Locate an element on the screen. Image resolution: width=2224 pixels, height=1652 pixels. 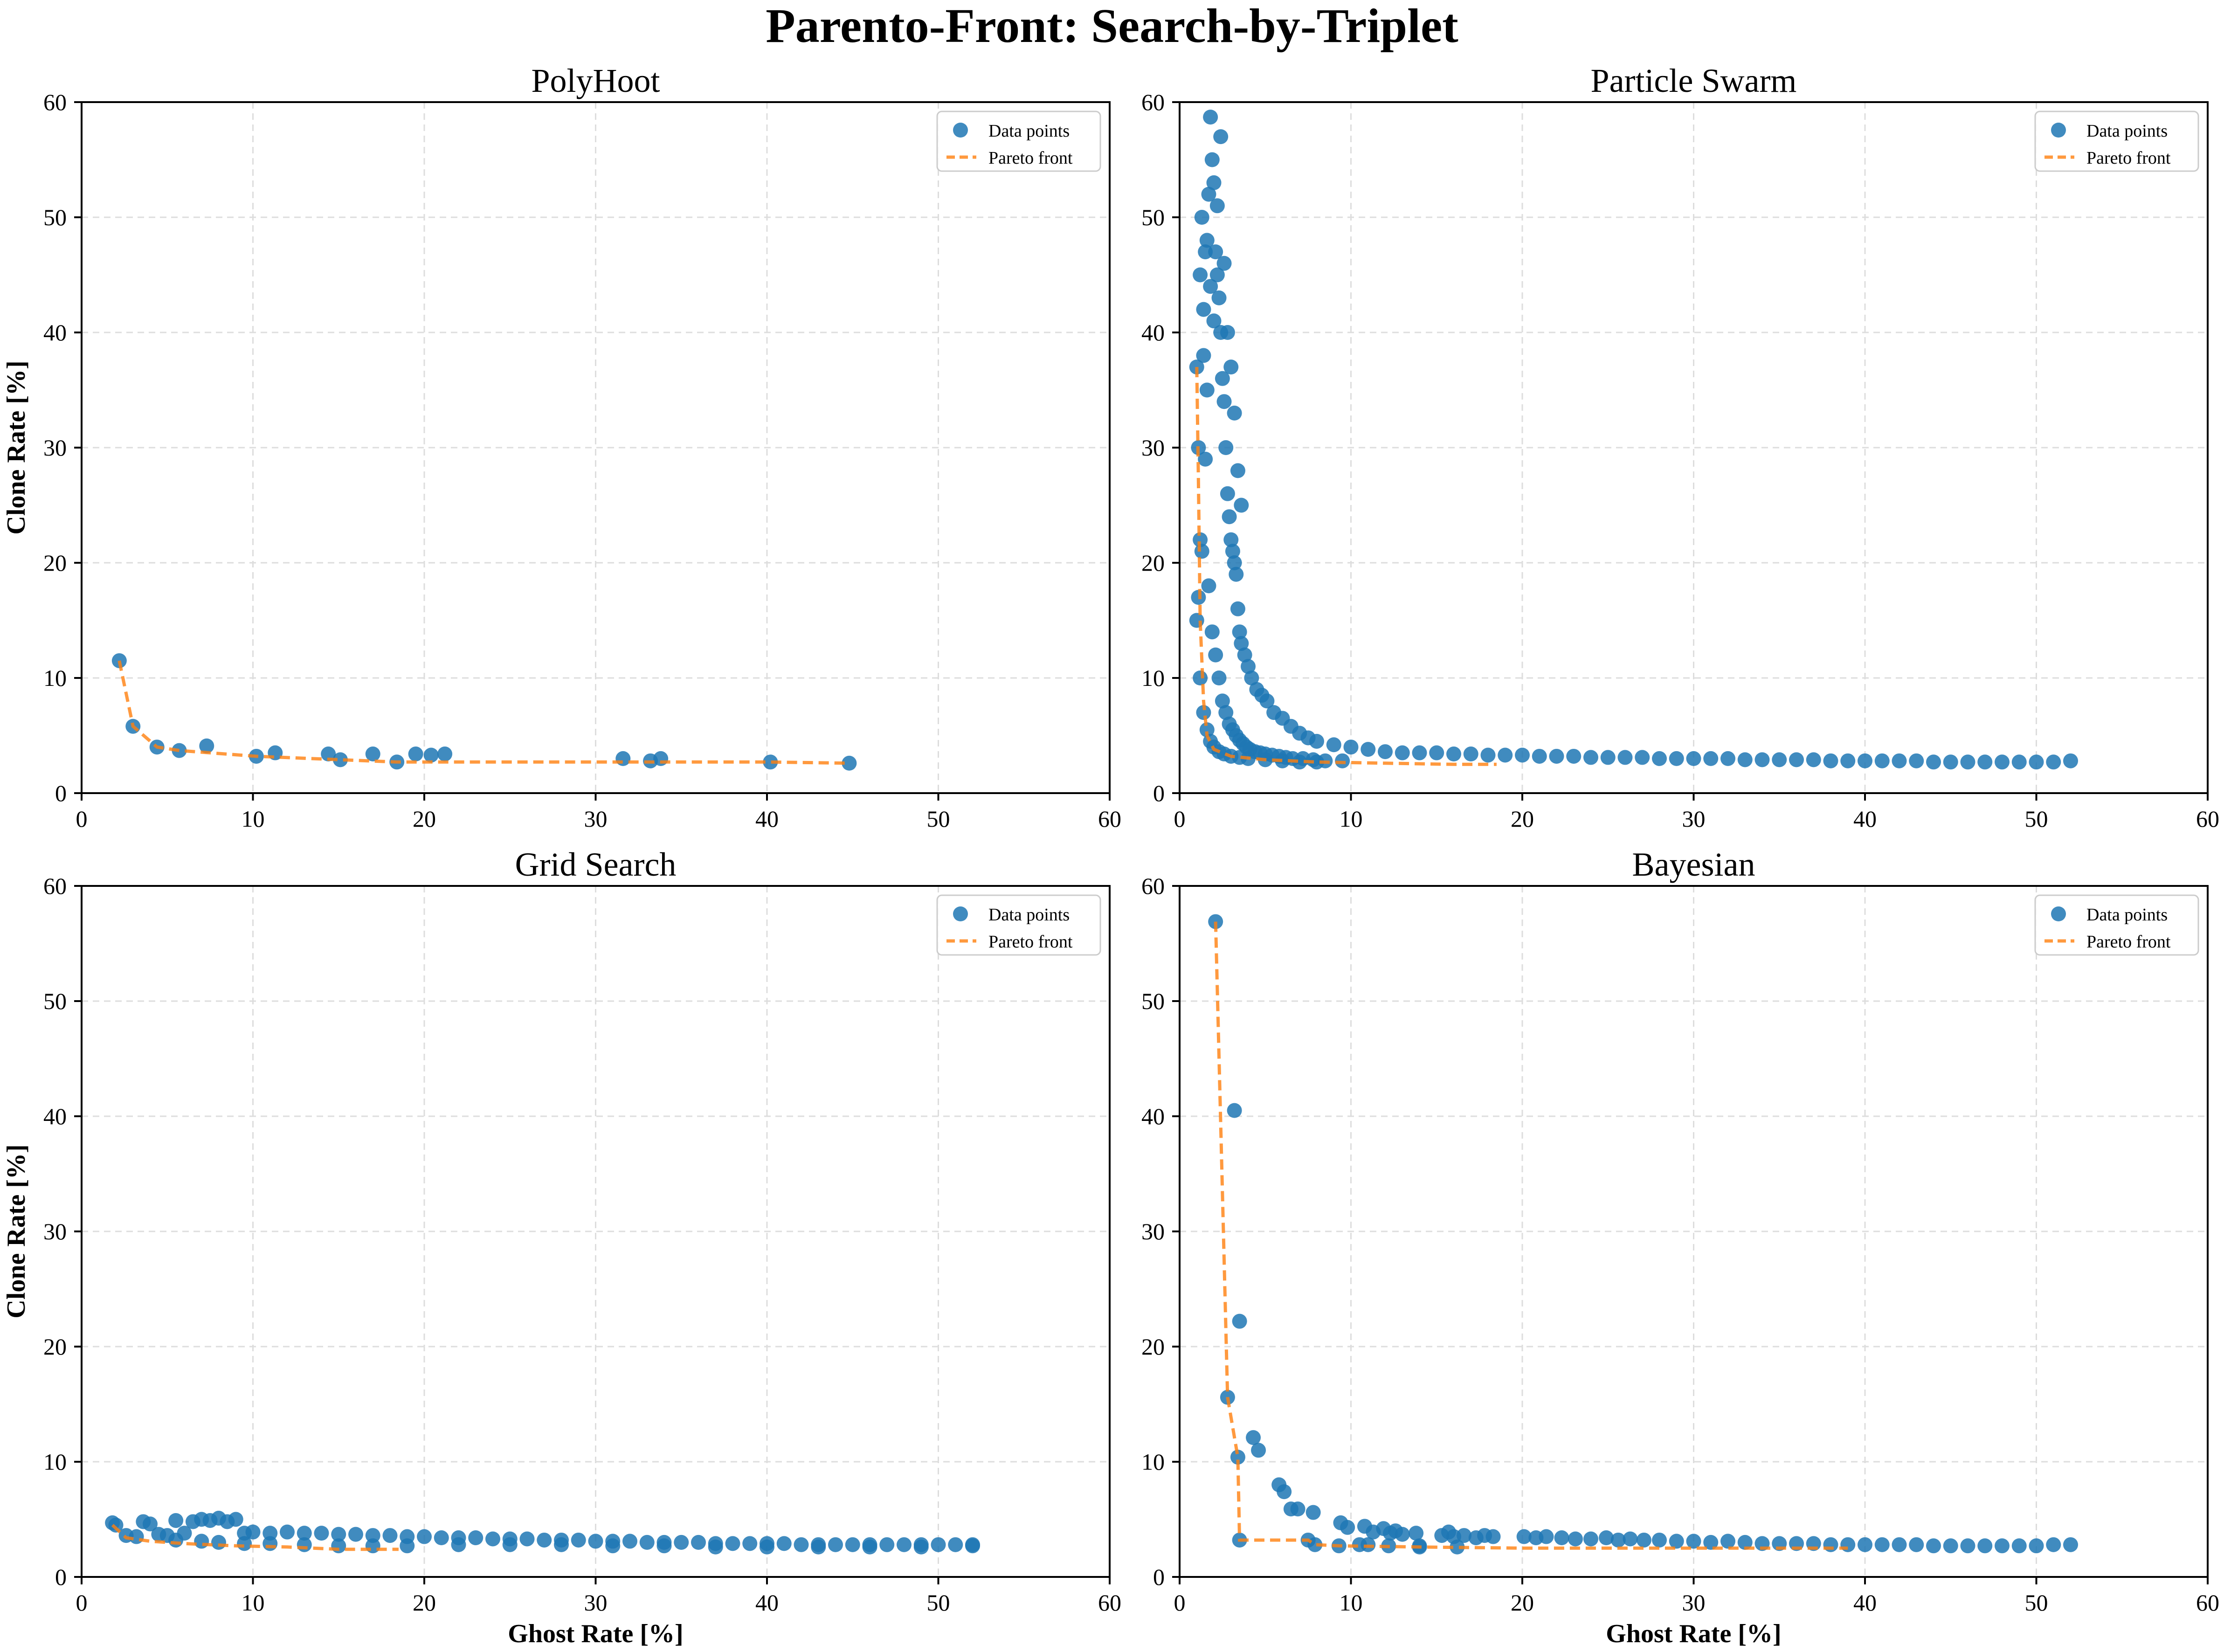
x-tick-label: 40 is located at coordinates (1865, 1603).